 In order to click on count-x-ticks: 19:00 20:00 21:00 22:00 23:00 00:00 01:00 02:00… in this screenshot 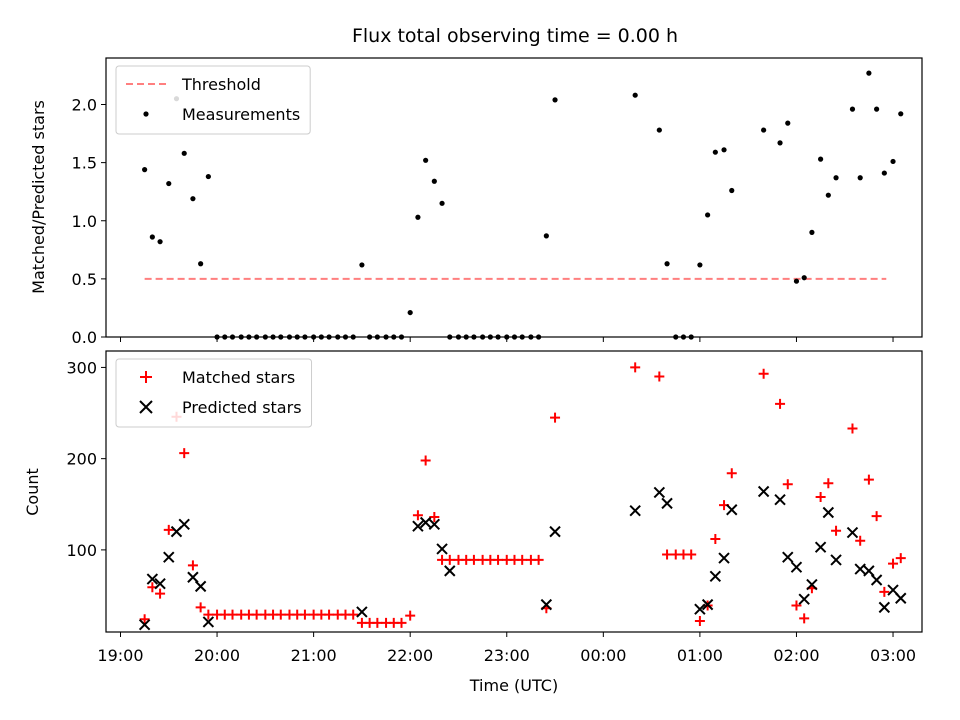, I will do `click(506, 648)`.